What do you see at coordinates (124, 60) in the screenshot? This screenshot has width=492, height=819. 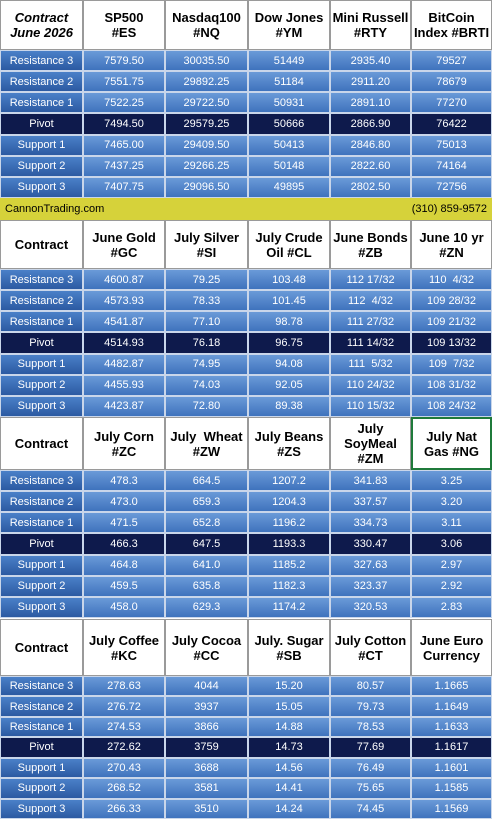 I see `value-text: 7579.50` at bounding box center [124, 60].